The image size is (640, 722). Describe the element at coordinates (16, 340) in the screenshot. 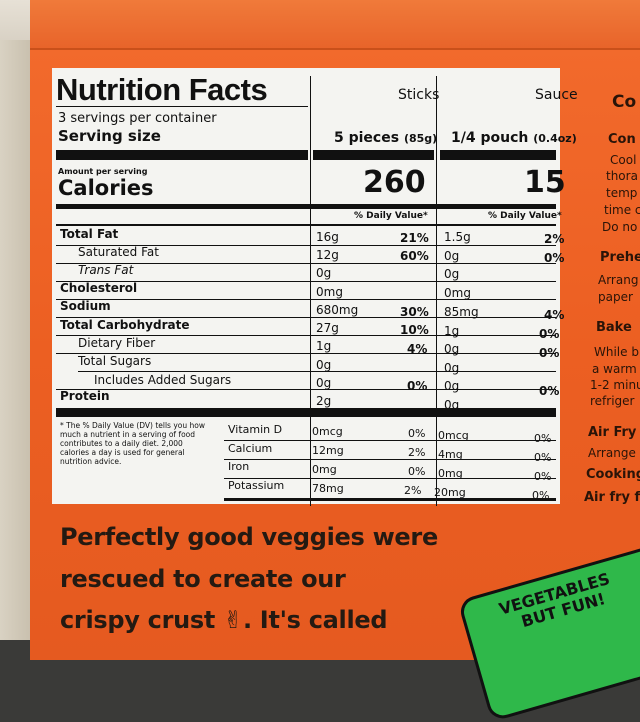

I see `box-side-edge` at that location.